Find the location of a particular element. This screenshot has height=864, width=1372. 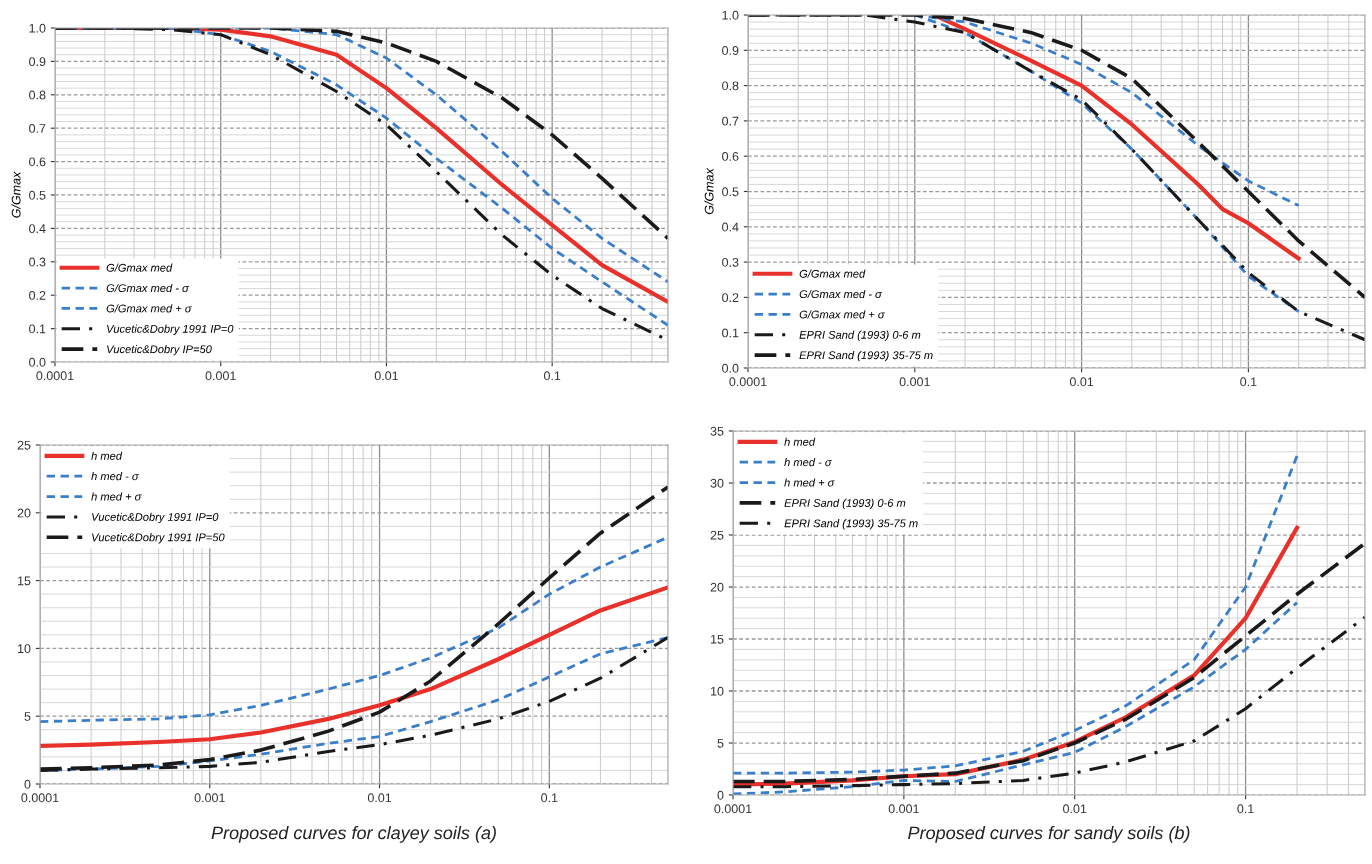

y-tick-label: 30 is located at coordinates (717, 483).